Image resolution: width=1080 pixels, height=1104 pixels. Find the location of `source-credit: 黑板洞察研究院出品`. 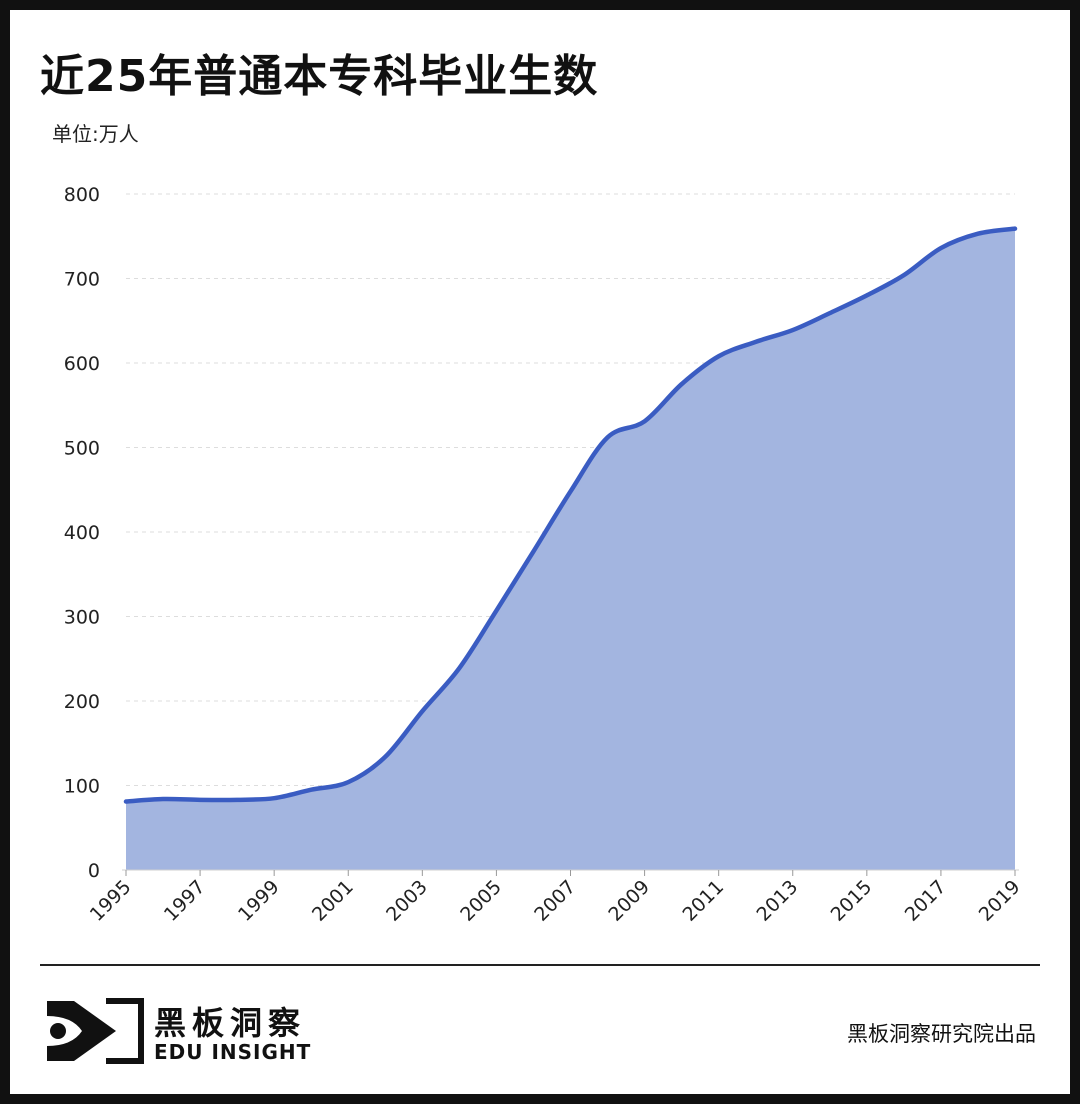

source-credit: 黑板洞察研究院出品 is located at coordinates (941, 1034).